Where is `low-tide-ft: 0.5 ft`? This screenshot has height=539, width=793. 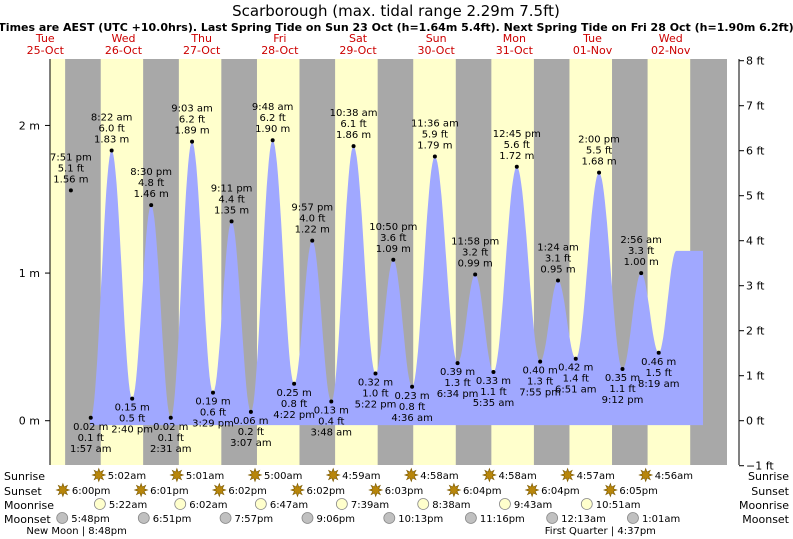 low-tide-ft: 0.5 ft is located at coordinates (132, 419).